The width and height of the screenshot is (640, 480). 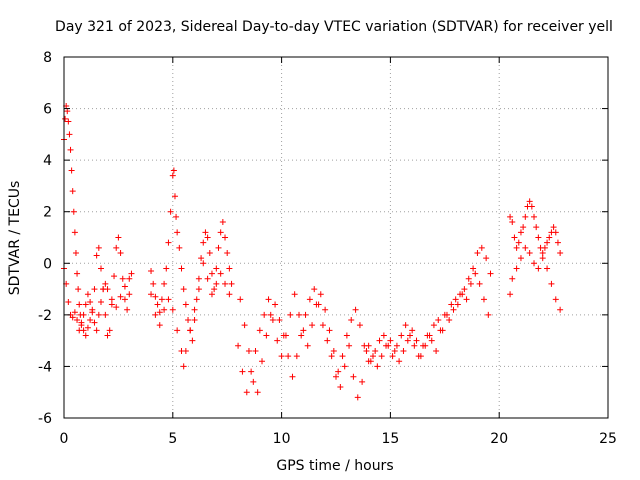 I want to click on y-tick-label: 4, so click(x=47, y=161).